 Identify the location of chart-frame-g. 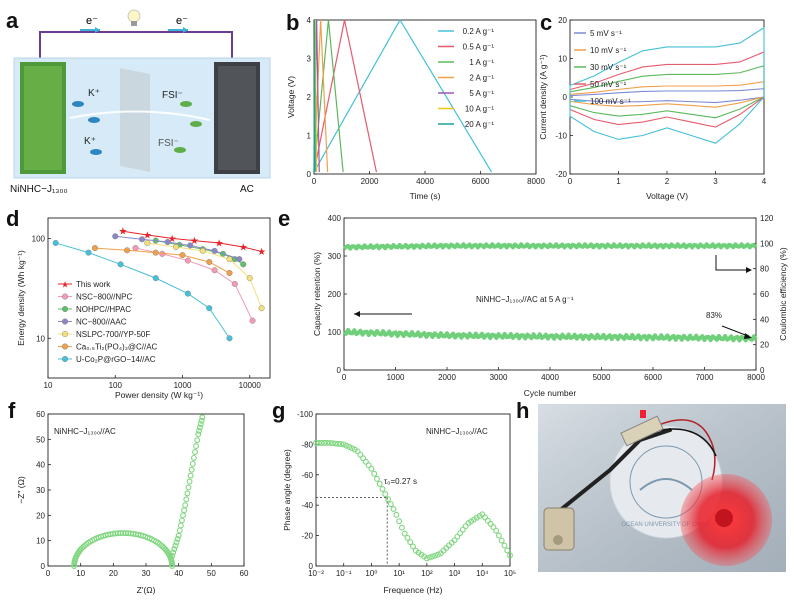
(413, 490).